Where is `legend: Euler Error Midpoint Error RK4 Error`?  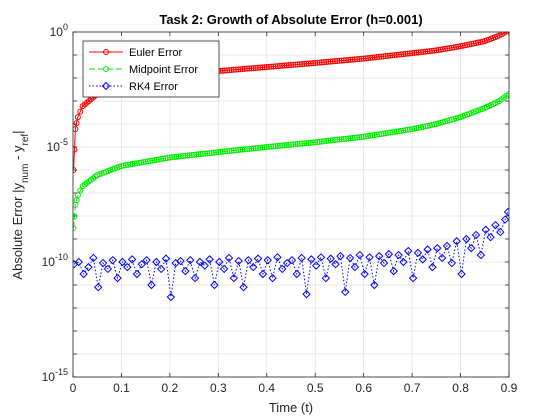
legend: Euler Error Midpoint Error RK4 Error is located at coordinates (151, 69).